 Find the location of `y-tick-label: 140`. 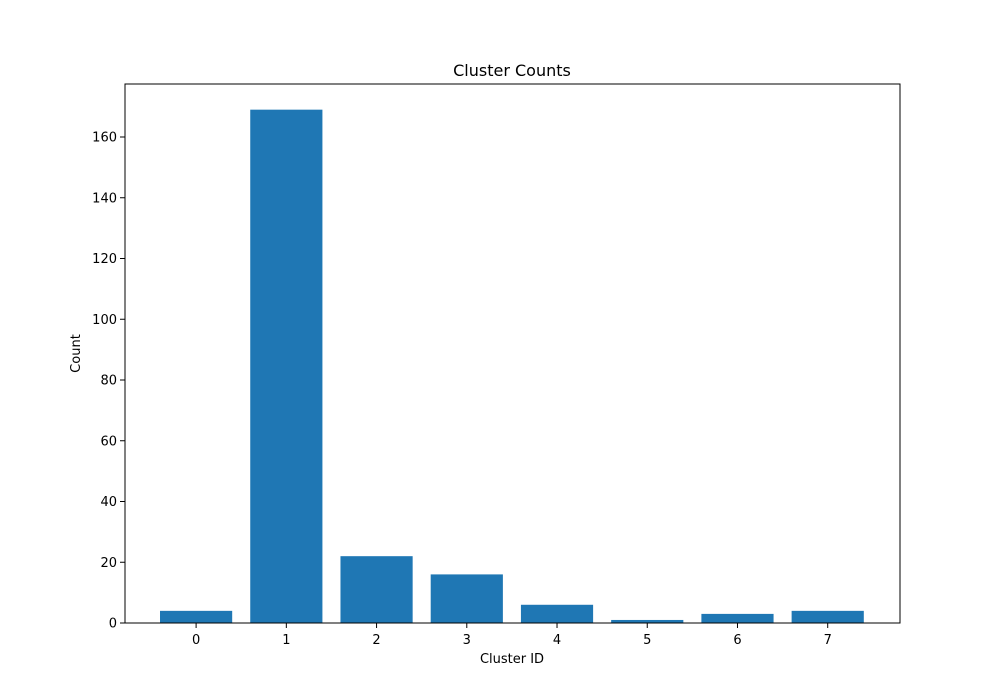

y-tick-label: 140 is located at coordinates (104, 198).